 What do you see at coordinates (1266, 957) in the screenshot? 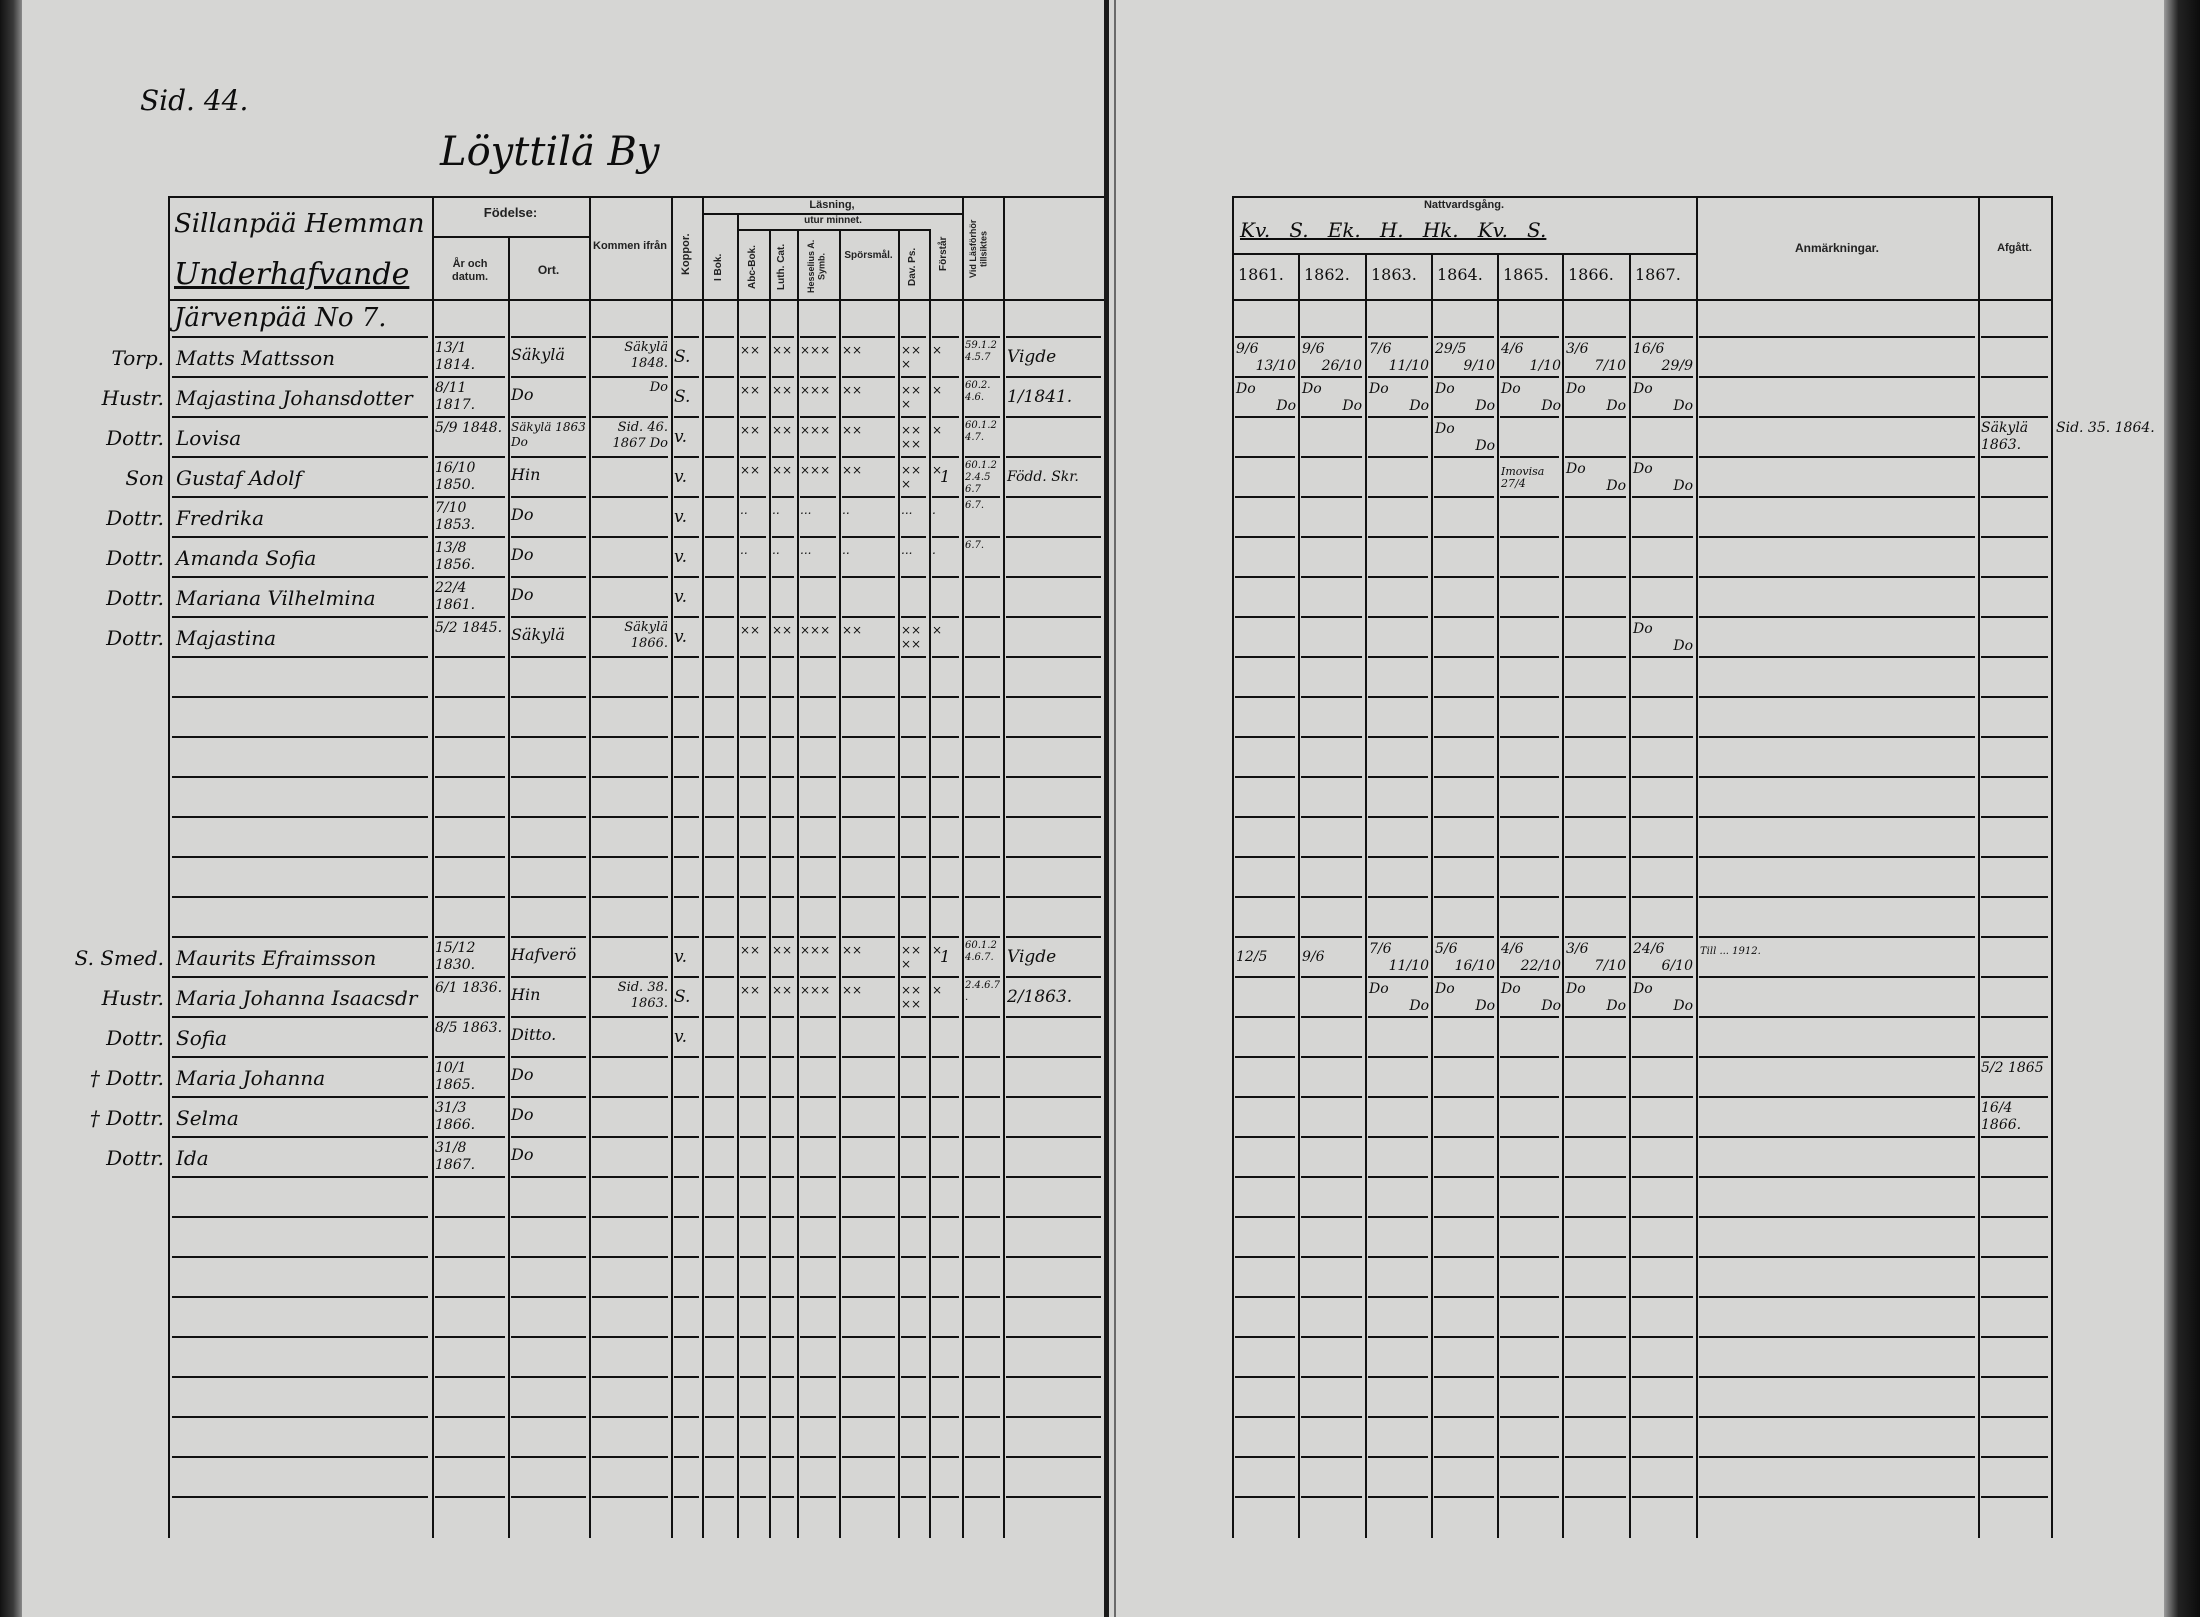
I see `communion-year-cell: 12/5` at bounding box center [1266, 957].